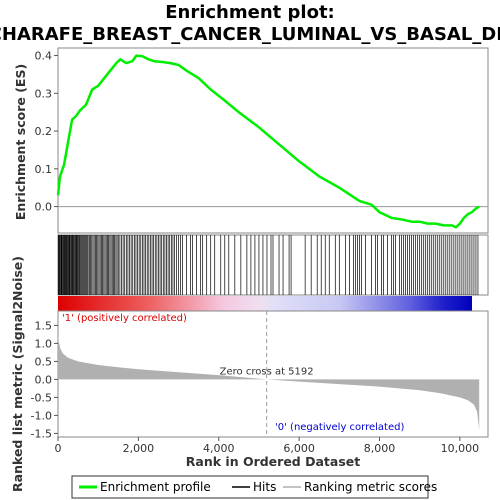  What do you see at coordinates (44, 56) in the screenshot?
I see `es-y-tick-label: 0.4` at bounding box center [44, 56].